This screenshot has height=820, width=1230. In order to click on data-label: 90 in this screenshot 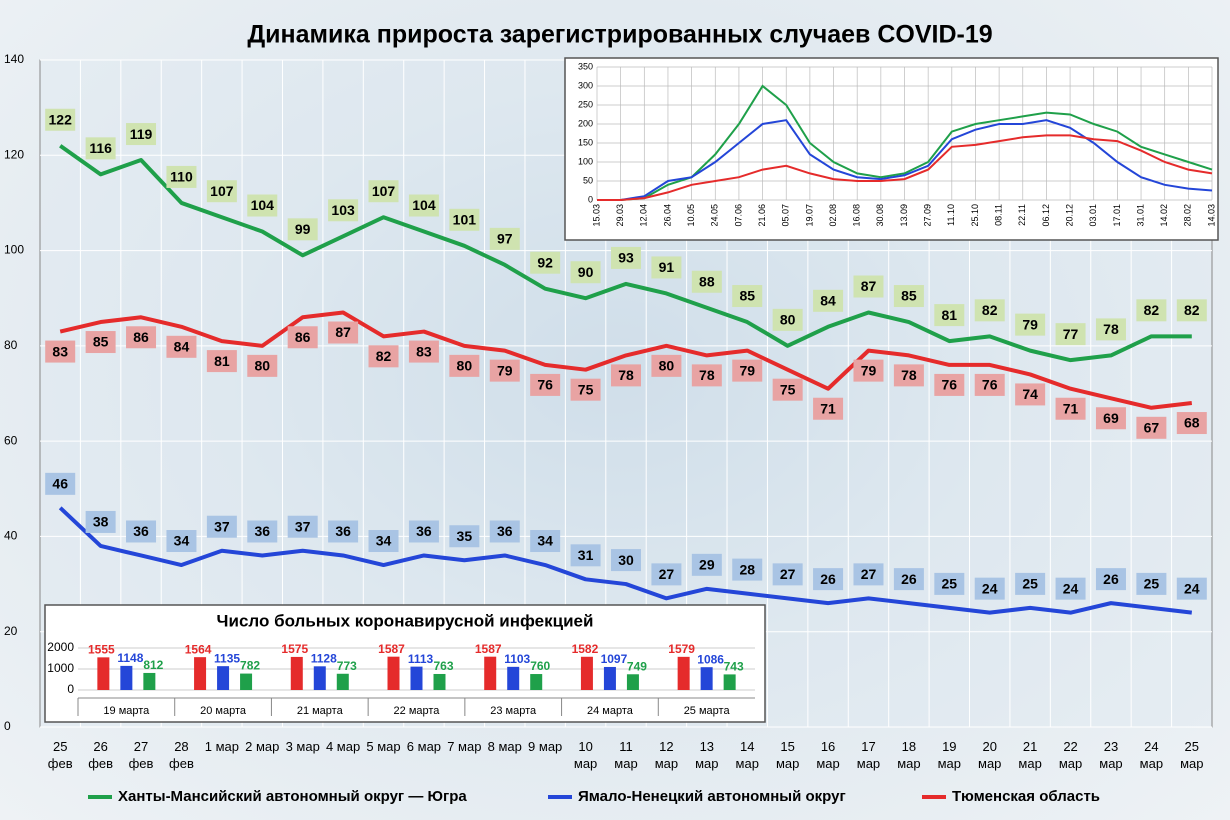, I will do `click(586, 272)`.